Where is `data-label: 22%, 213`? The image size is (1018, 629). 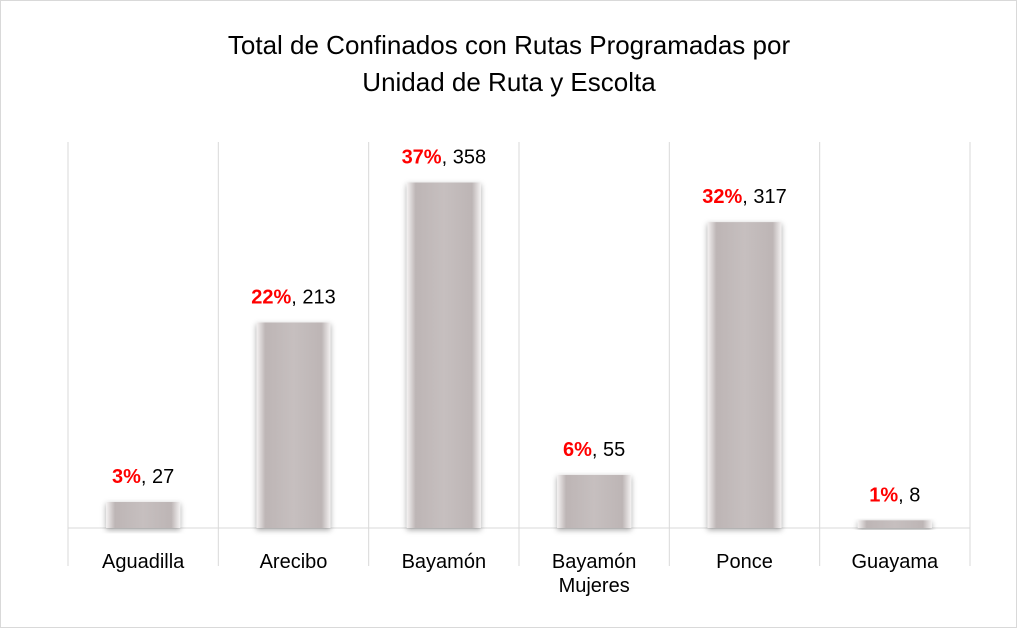 data-label: 22%, 213 is located at coordinates (293, 298).